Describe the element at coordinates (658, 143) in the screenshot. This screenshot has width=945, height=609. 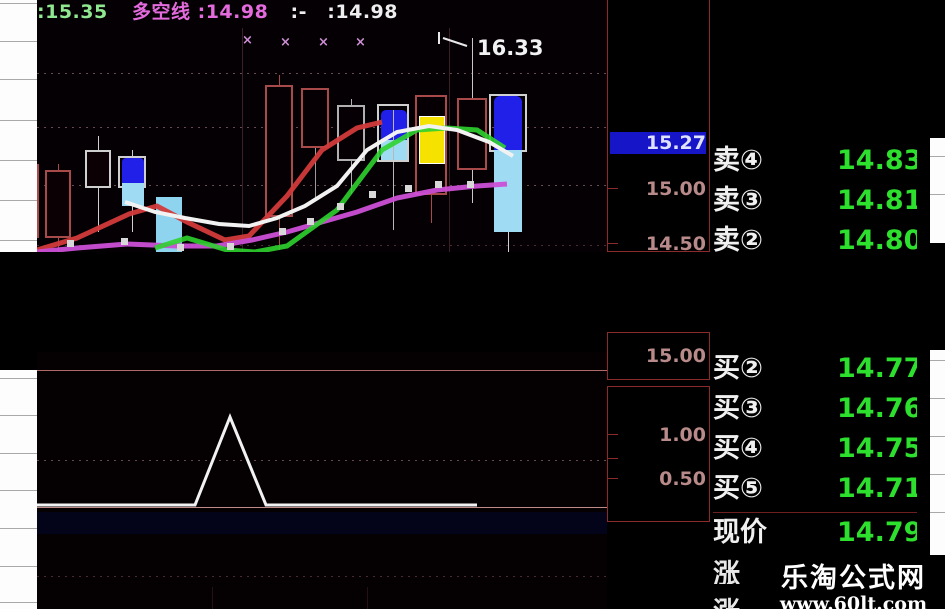
I see `price-axis-label-highlighted: 15.27` at that location.